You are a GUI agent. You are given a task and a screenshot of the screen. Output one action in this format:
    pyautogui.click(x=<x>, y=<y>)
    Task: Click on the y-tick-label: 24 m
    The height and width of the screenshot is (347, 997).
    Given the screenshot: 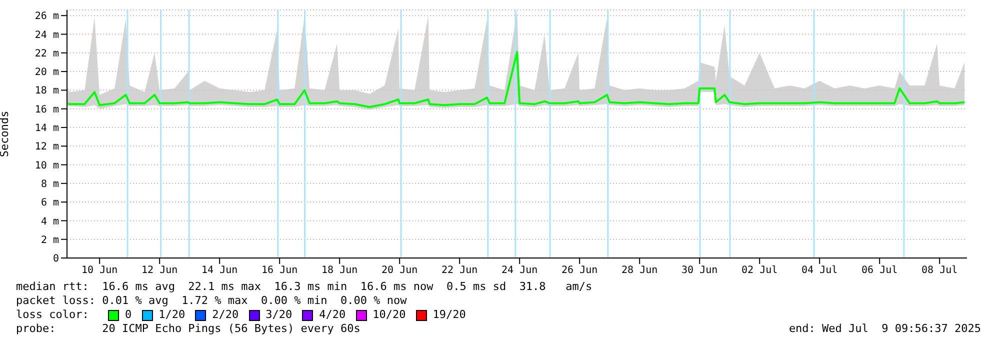 What is the action you would take?
    pyautogui.click(x=46, y=35)
    